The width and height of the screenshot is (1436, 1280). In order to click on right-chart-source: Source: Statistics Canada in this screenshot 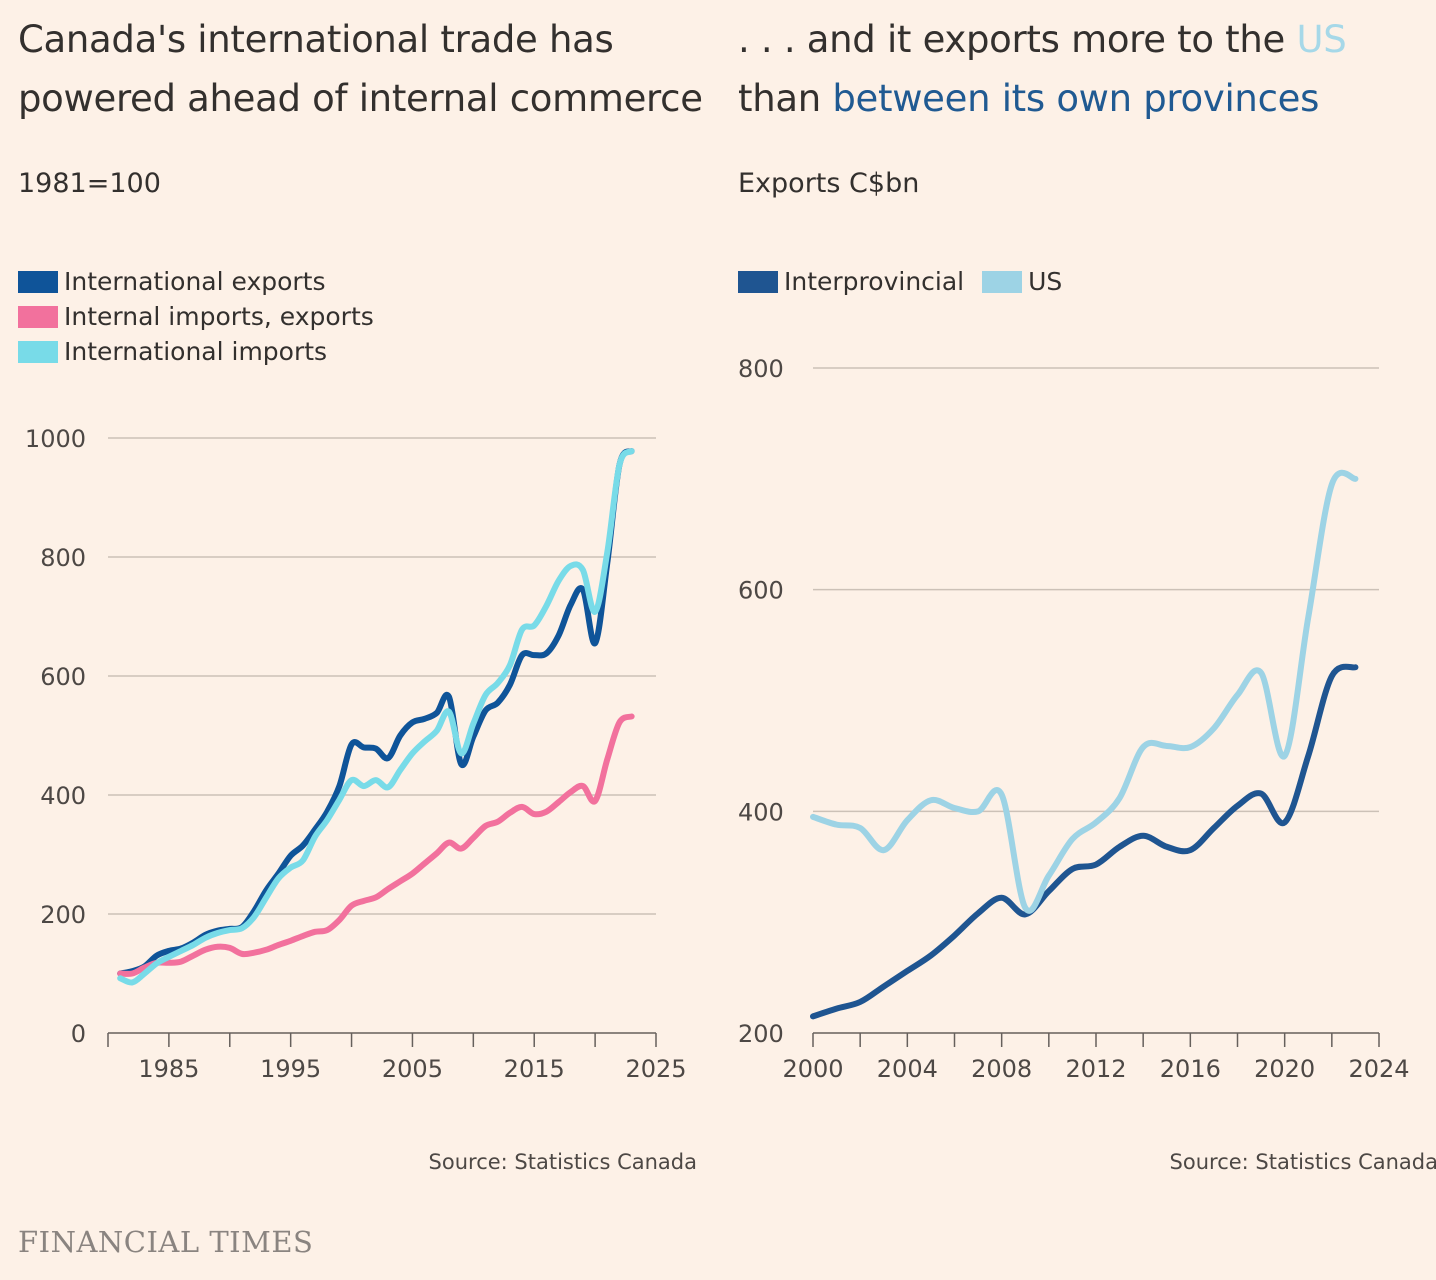, I will do `click(1302, 1162)`.